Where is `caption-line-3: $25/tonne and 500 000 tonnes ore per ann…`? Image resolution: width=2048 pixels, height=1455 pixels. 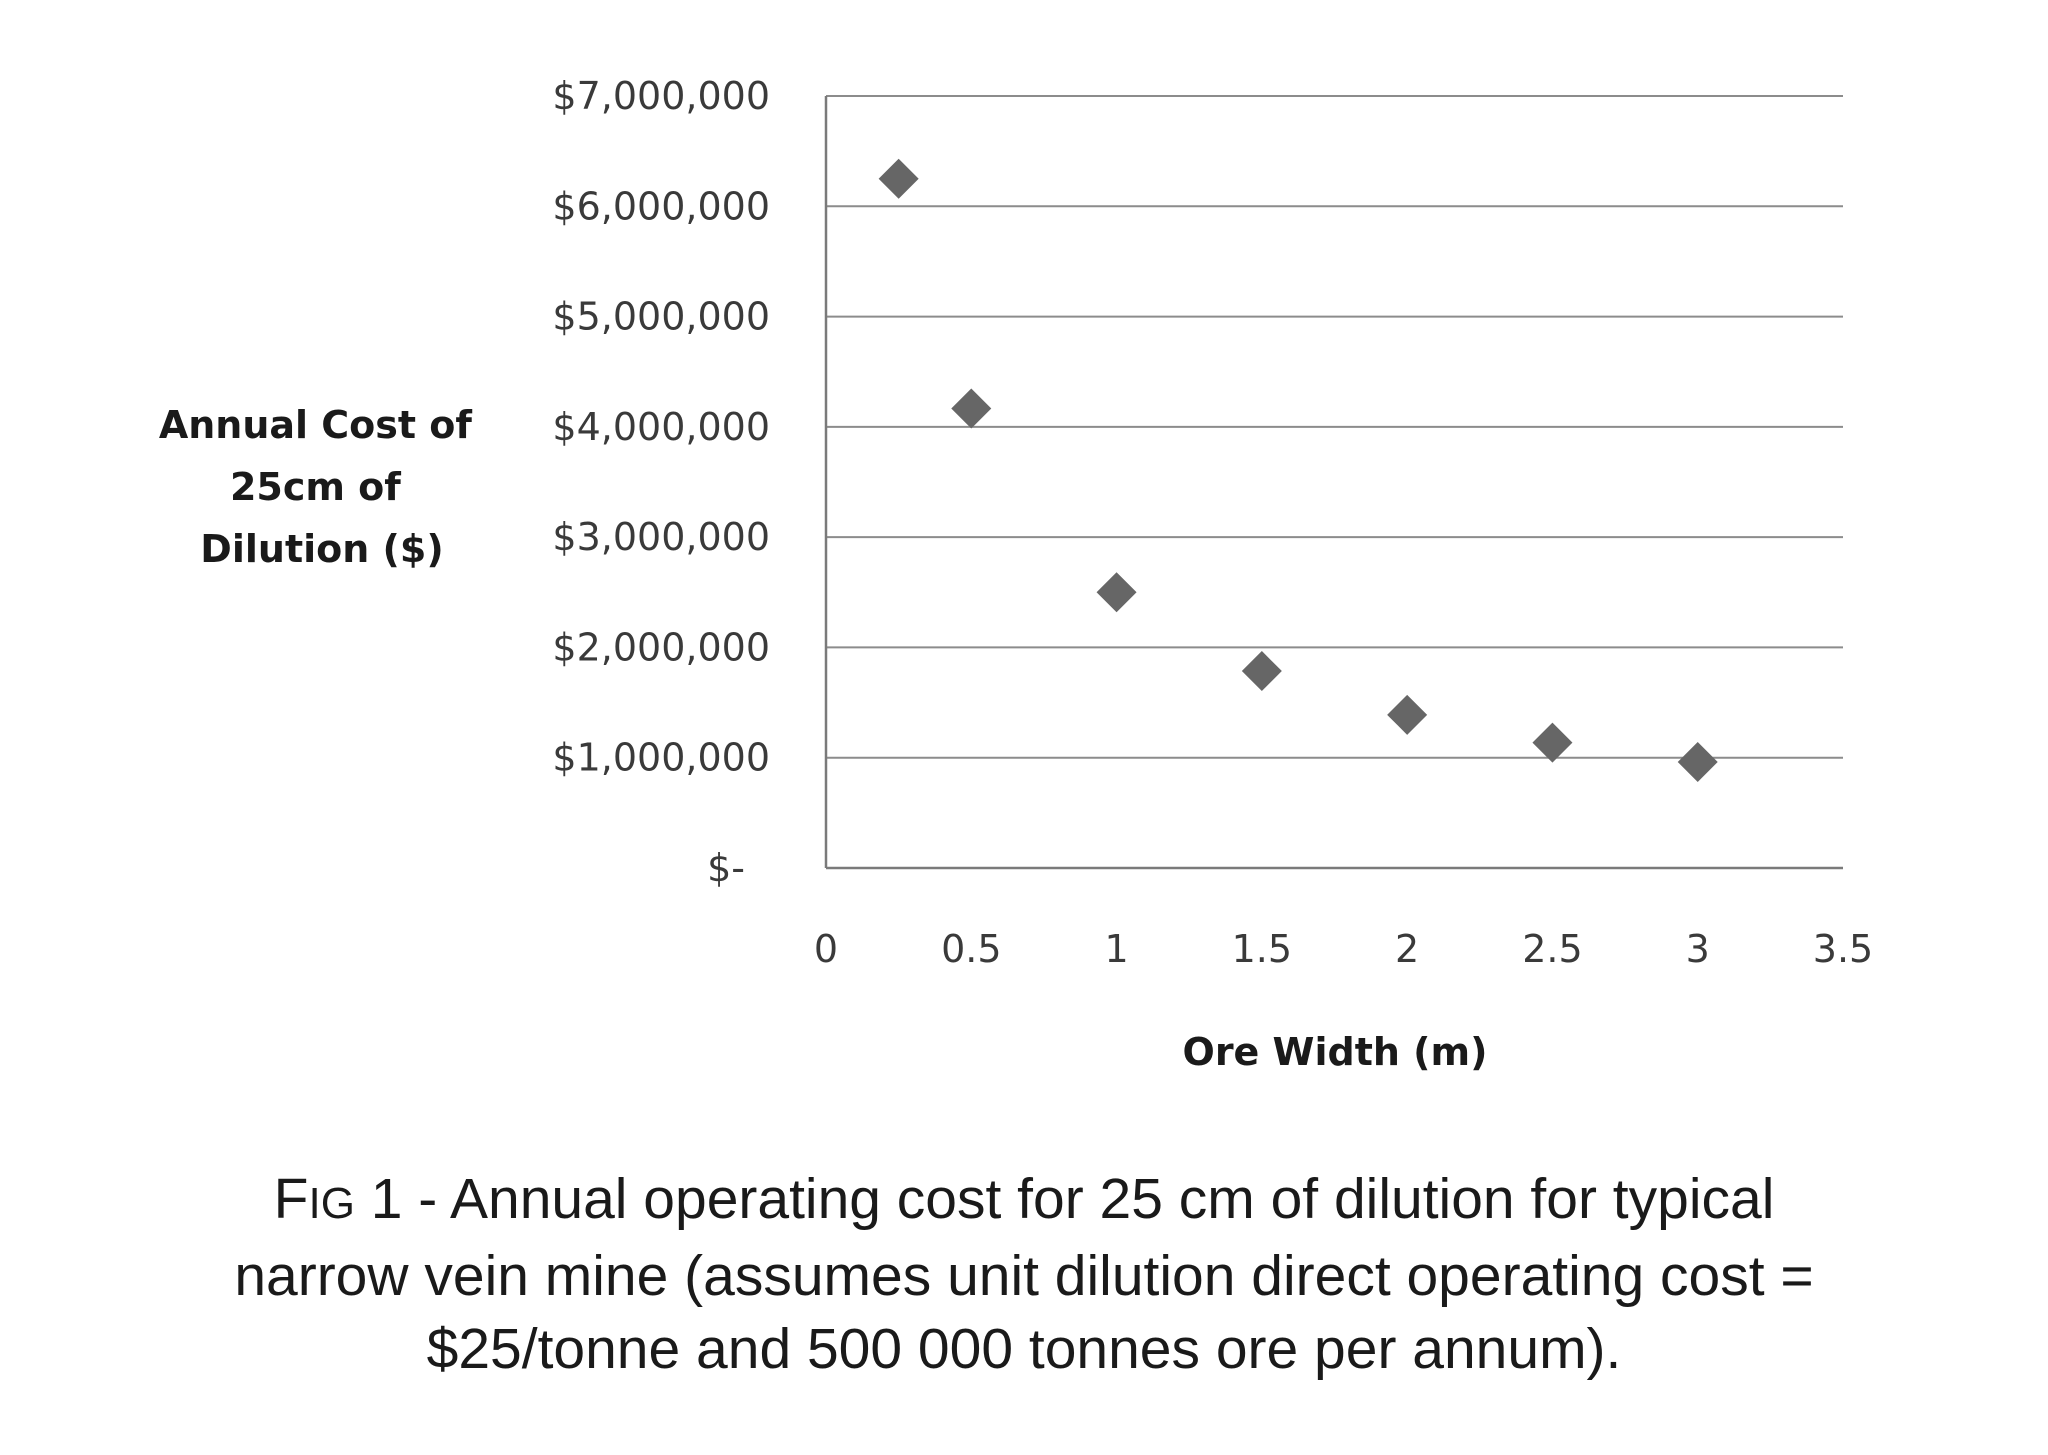 caption-line-3: $25/tonne and 500 000 tonnes ore per ann… is located at coordinates (1024, 1349).